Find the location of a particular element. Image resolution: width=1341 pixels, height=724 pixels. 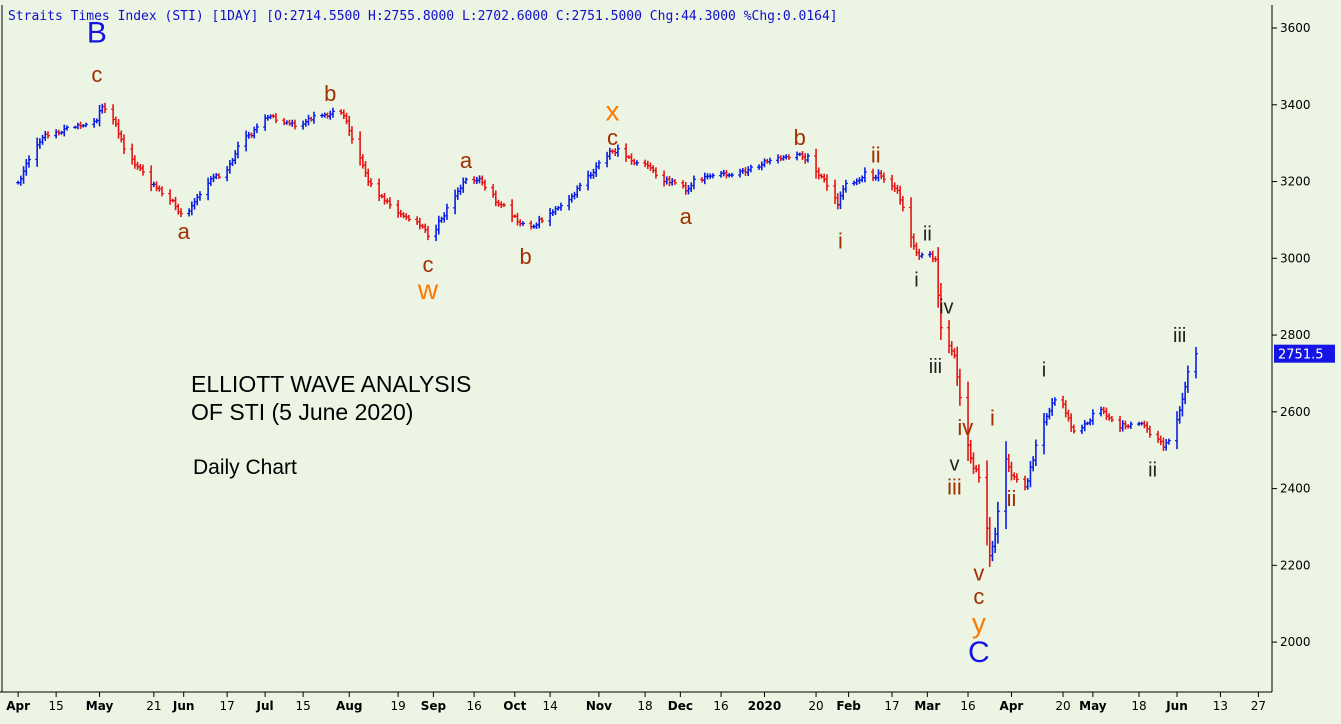

wave-label: B is located at coordinates (97, 32).